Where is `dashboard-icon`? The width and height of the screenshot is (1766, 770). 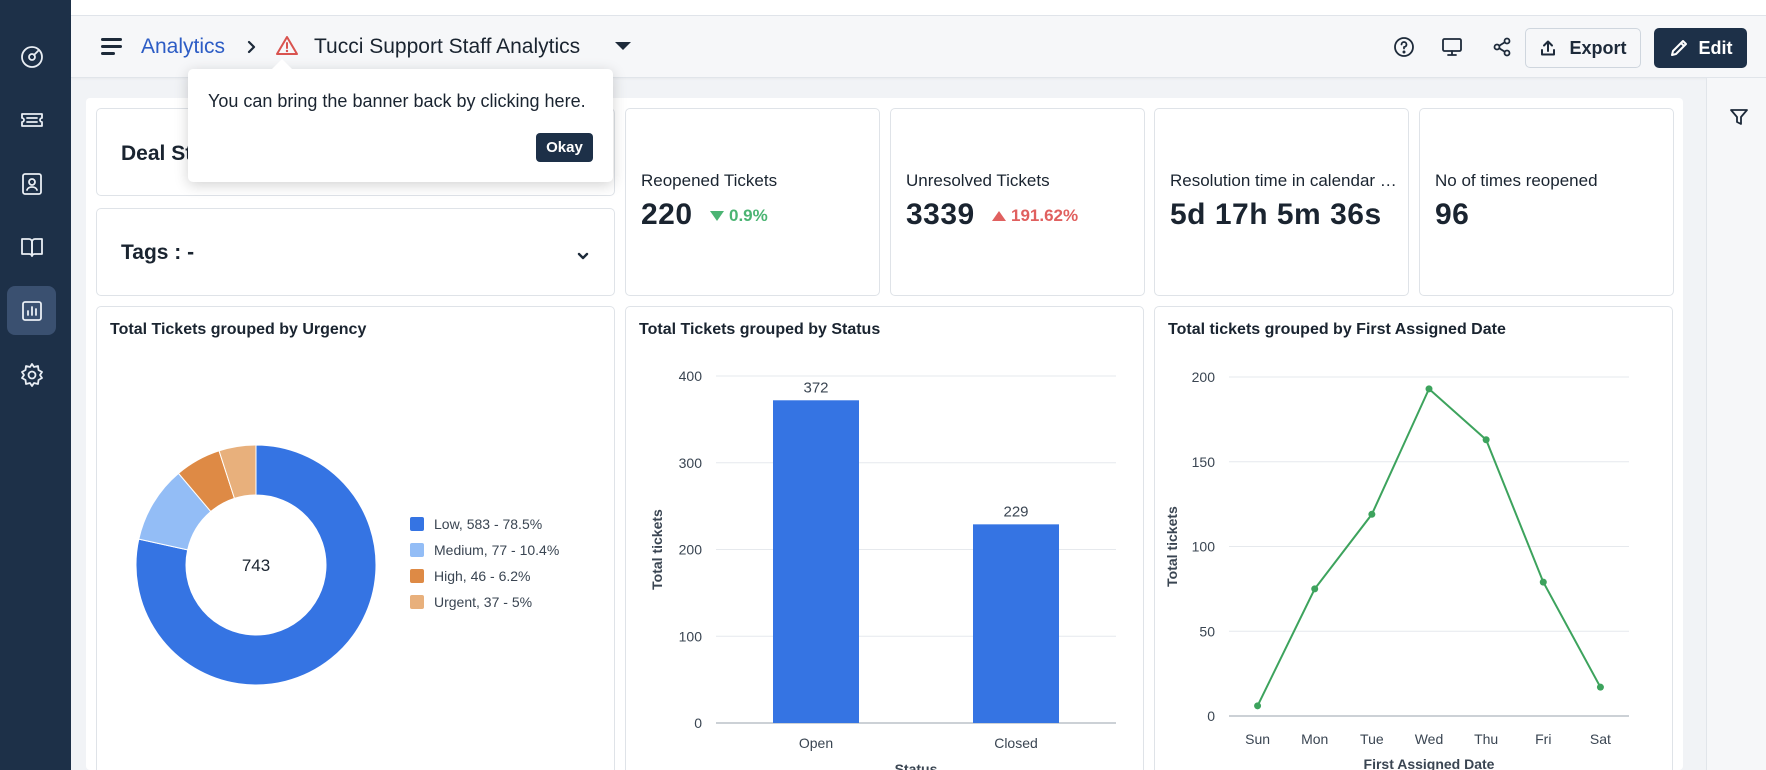
dashboard-icon is located at coordinates (31, 56).